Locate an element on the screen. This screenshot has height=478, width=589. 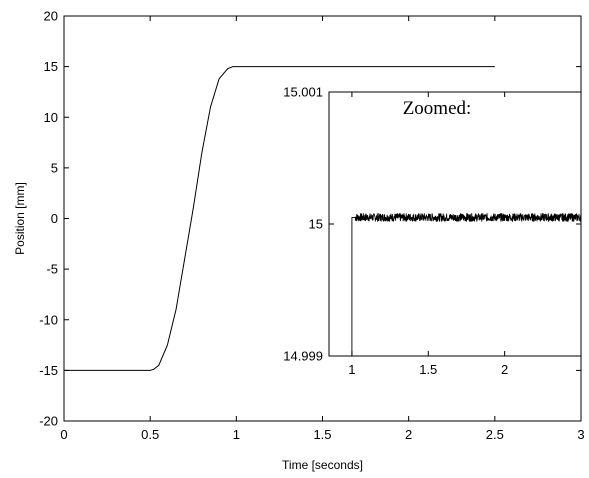
inset-x-tick-label: 1.5 is located at coordinates (428, 369).